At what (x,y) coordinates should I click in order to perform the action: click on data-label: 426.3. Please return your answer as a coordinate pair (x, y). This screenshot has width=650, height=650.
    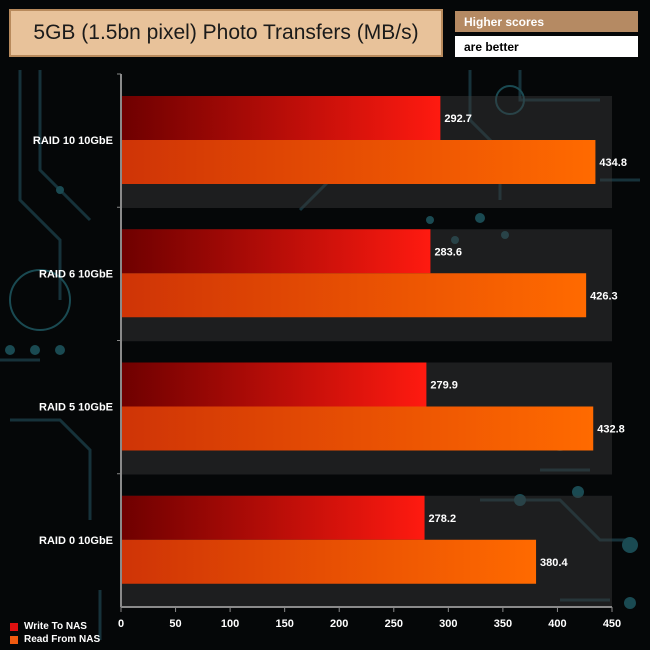
    Looking at the image, I should click on (604, 296).